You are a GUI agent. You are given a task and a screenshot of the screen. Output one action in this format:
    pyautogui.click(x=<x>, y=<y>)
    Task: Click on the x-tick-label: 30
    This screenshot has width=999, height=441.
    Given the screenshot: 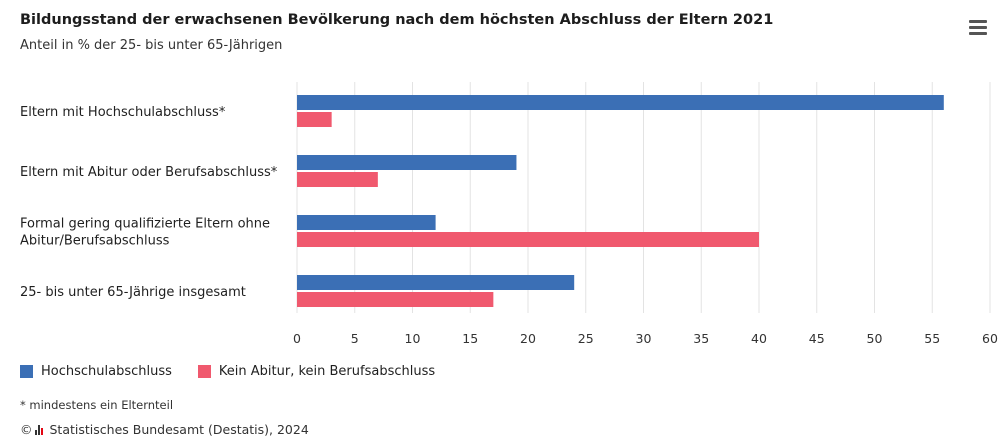 What is the action you would take?
    pyautogui.click(x=644, y=338)
    